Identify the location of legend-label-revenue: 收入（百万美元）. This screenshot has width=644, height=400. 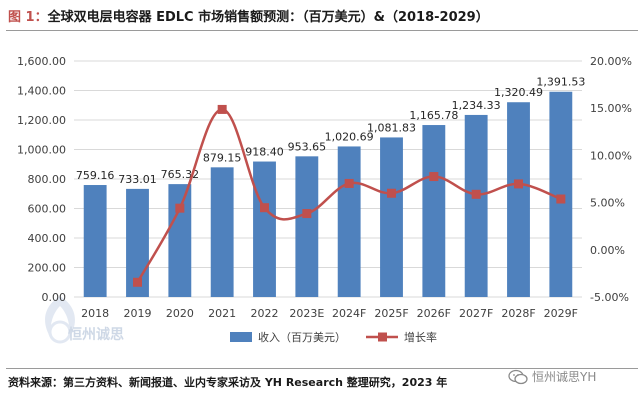
(302, 337).